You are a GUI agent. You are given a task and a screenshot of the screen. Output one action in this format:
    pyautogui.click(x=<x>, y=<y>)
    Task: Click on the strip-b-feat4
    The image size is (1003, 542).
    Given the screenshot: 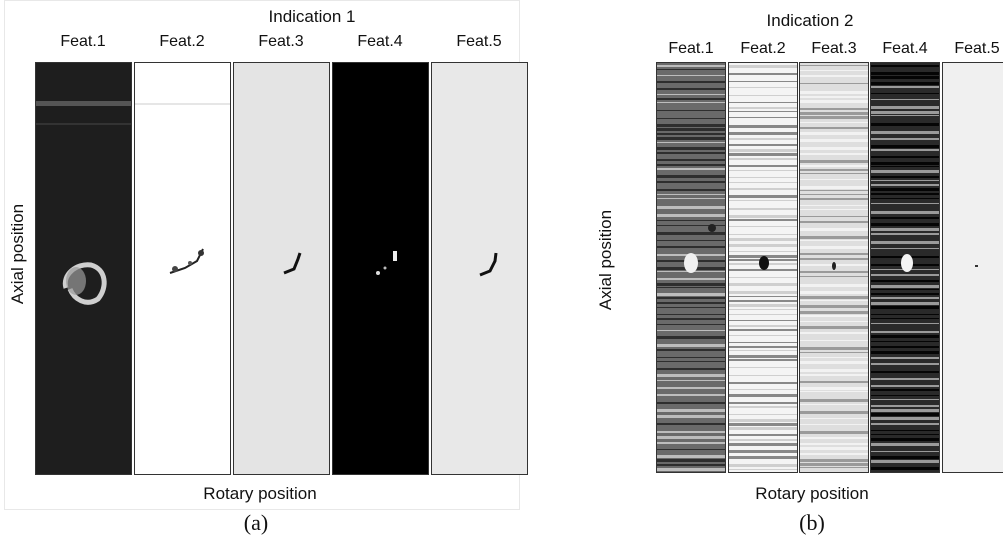 What is the action you would take?
    pyautogui.click(x=905, y=267)
    